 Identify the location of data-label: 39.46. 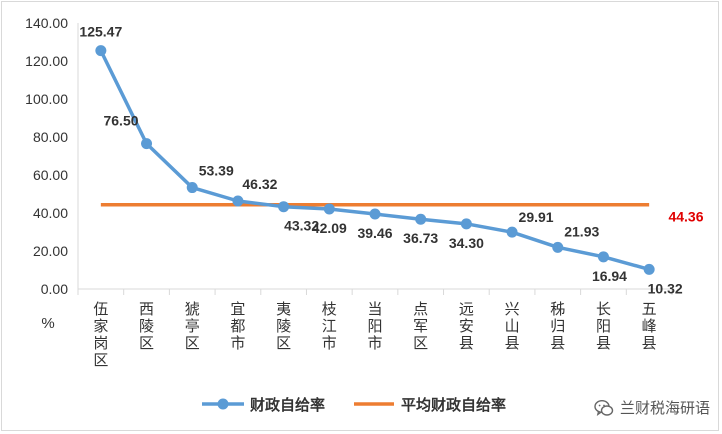
(374, 233).